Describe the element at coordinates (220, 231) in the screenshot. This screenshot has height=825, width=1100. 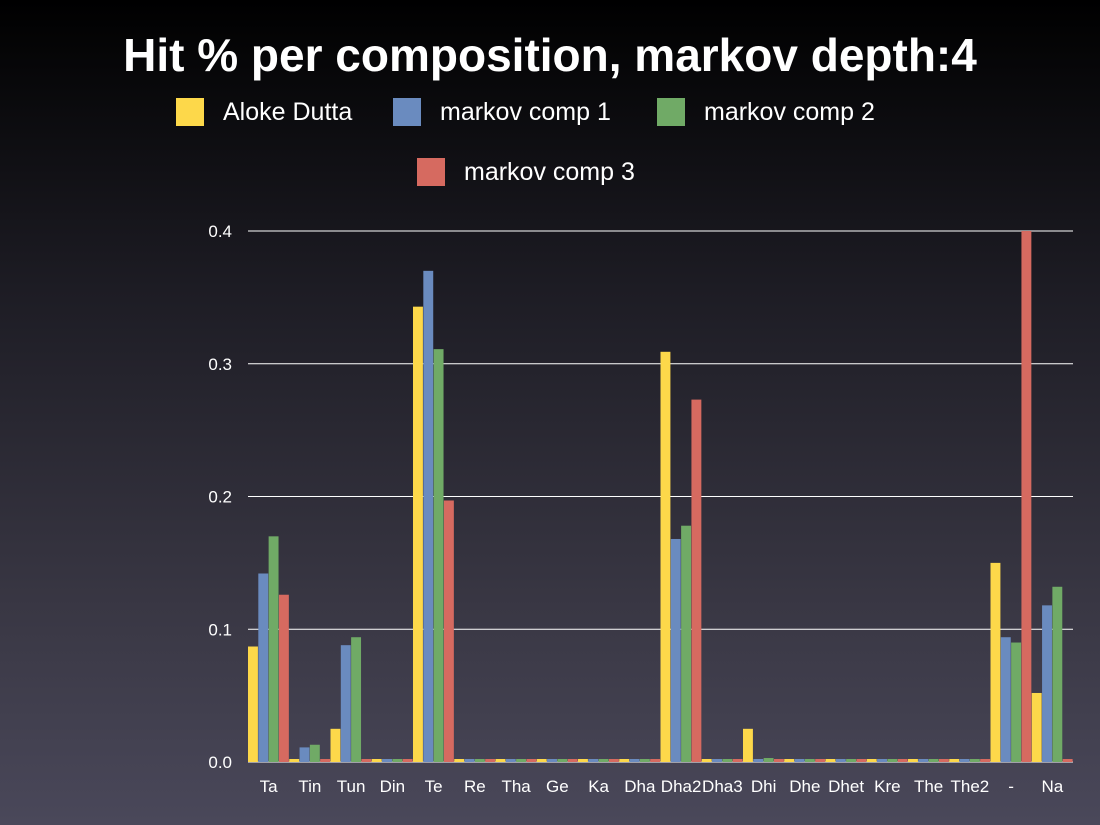
I see `y-tick-label: 0.4` at that location.